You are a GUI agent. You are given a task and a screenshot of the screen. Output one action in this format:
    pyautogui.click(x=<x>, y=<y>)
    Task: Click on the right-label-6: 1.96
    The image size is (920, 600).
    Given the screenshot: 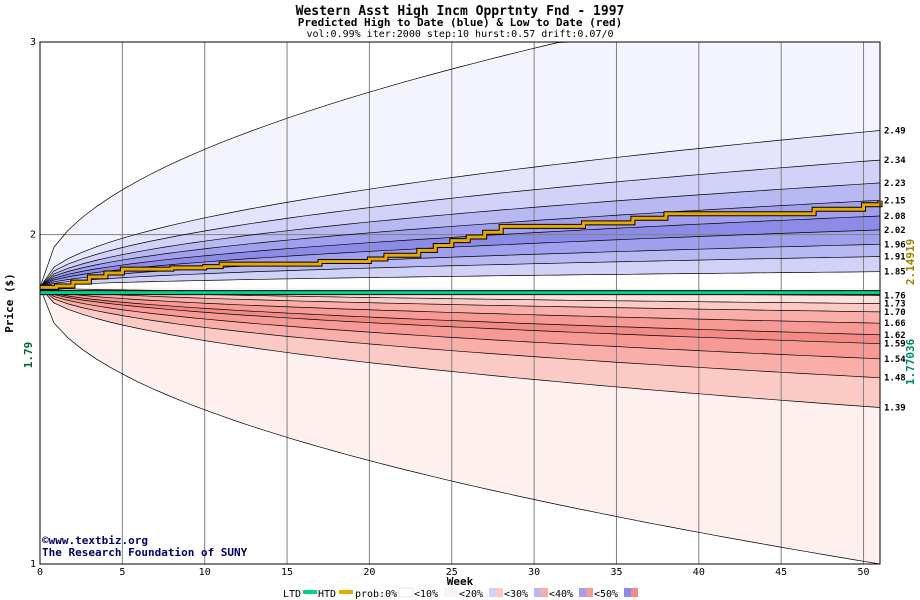 What is the action you would take?
    pyautogui.click(x=895, y=245)
    